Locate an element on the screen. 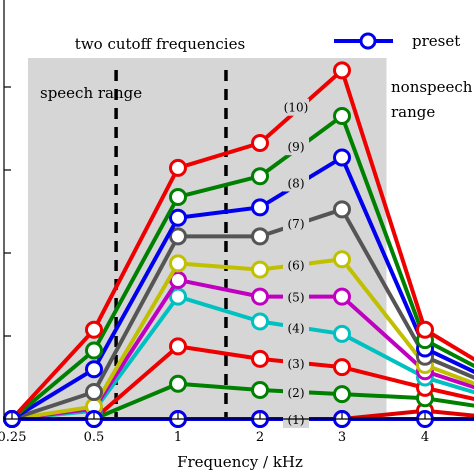 The height and width of the screenshot is (474, 474). series-label: (1) is located at coordinates (296, 420).